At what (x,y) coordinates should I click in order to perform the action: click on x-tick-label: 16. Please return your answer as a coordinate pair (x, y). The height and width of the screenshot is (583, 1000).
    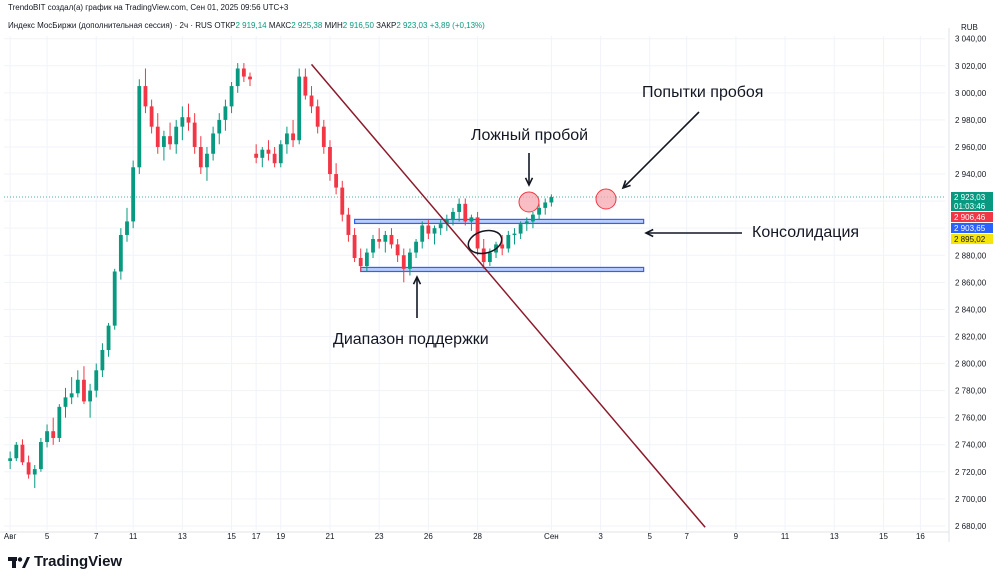
    Looking at the image, I should click on (920, 536).